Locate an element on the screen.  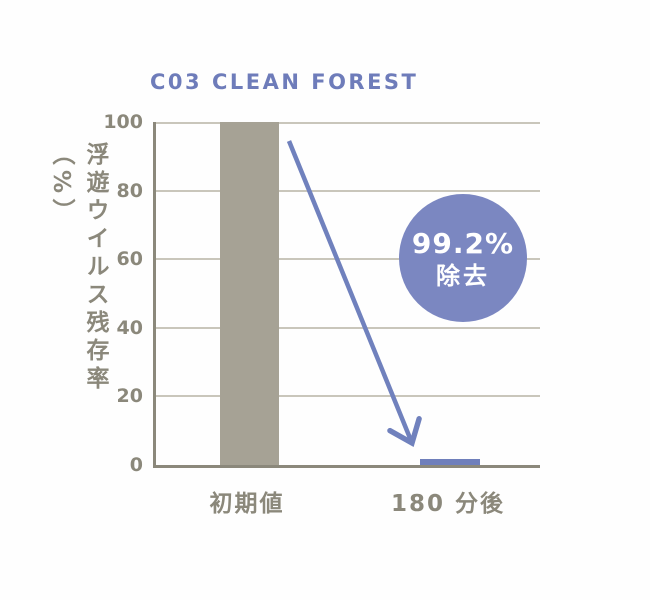
chart-title: C03 CLEAN FOREST is located at coordinates (284, 82).